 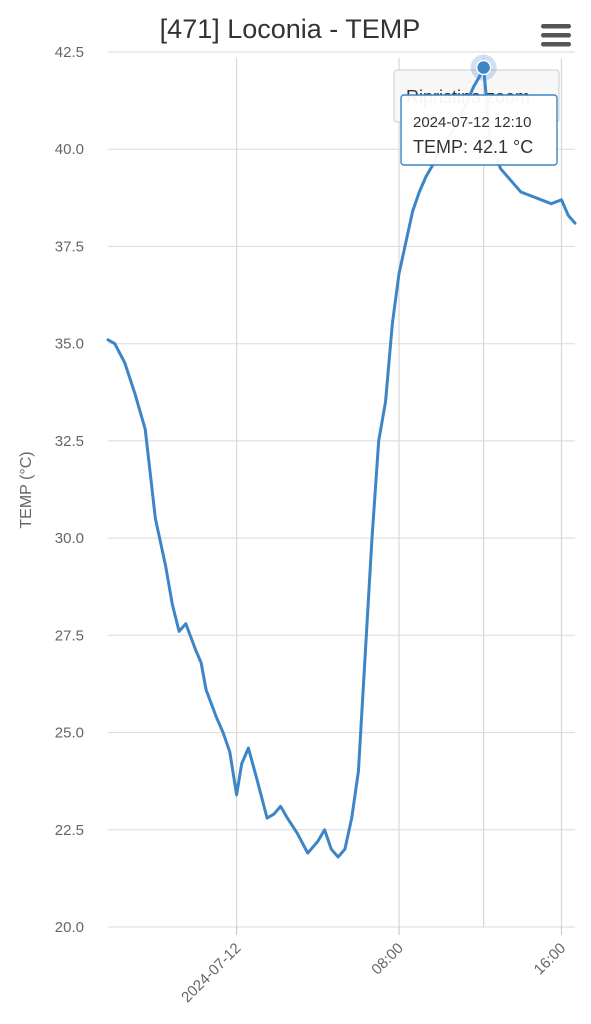 I want to click on y-tick-label: 20.0, so click(x=69, y=927).